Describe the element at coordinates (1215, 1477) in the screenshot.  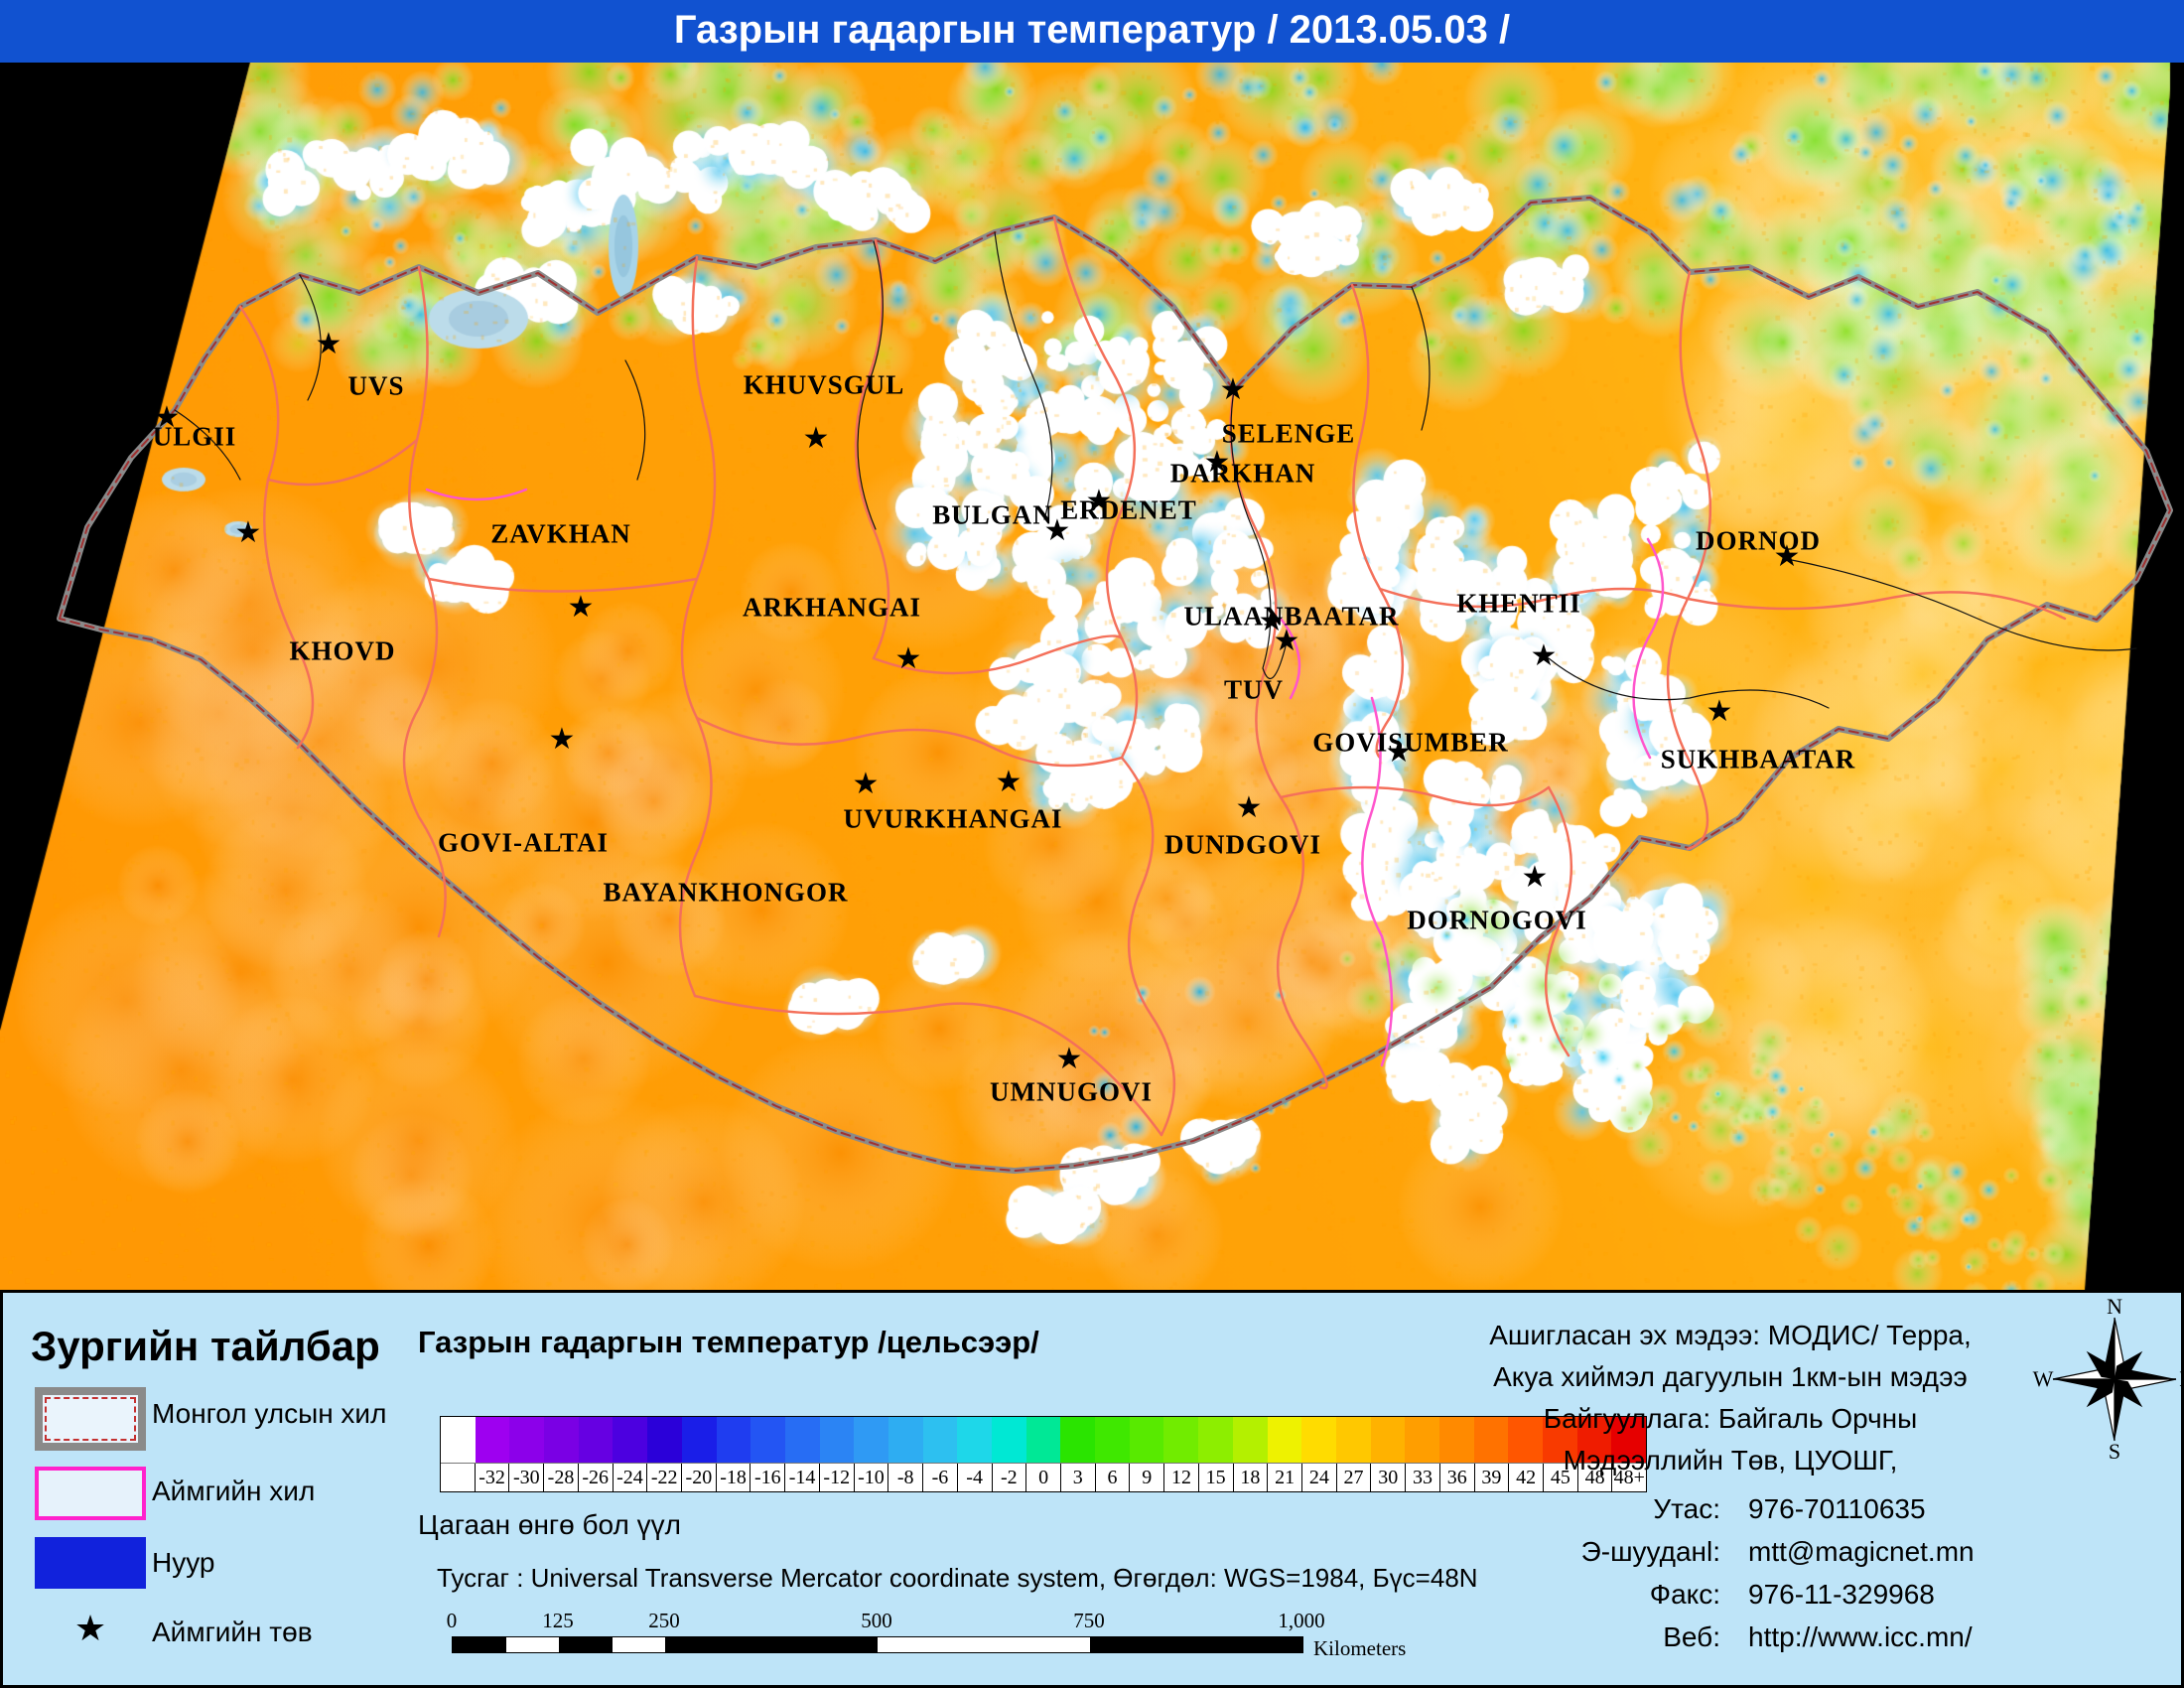
I see `colorbar-tick: 15` at that location.